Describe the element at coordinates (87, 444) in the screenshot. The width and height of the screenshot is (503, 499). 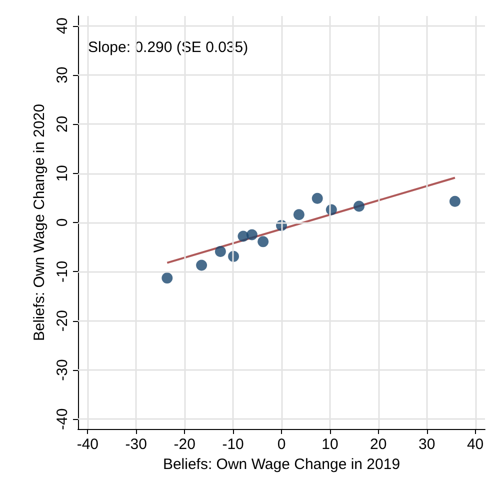
I see `x-tick-label: -40` at that location.